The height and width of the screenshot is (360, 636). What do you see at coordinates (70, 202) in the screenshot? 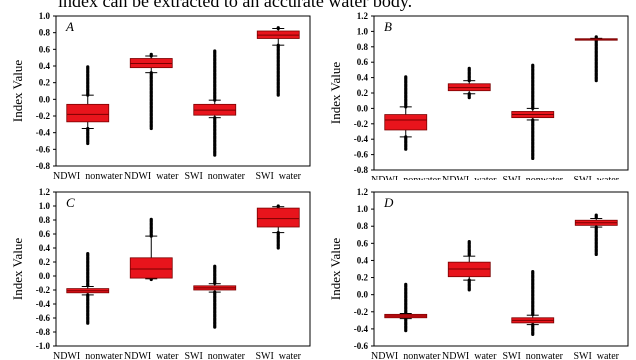
I see `panel-label: C` at bounding box center [70, 202].